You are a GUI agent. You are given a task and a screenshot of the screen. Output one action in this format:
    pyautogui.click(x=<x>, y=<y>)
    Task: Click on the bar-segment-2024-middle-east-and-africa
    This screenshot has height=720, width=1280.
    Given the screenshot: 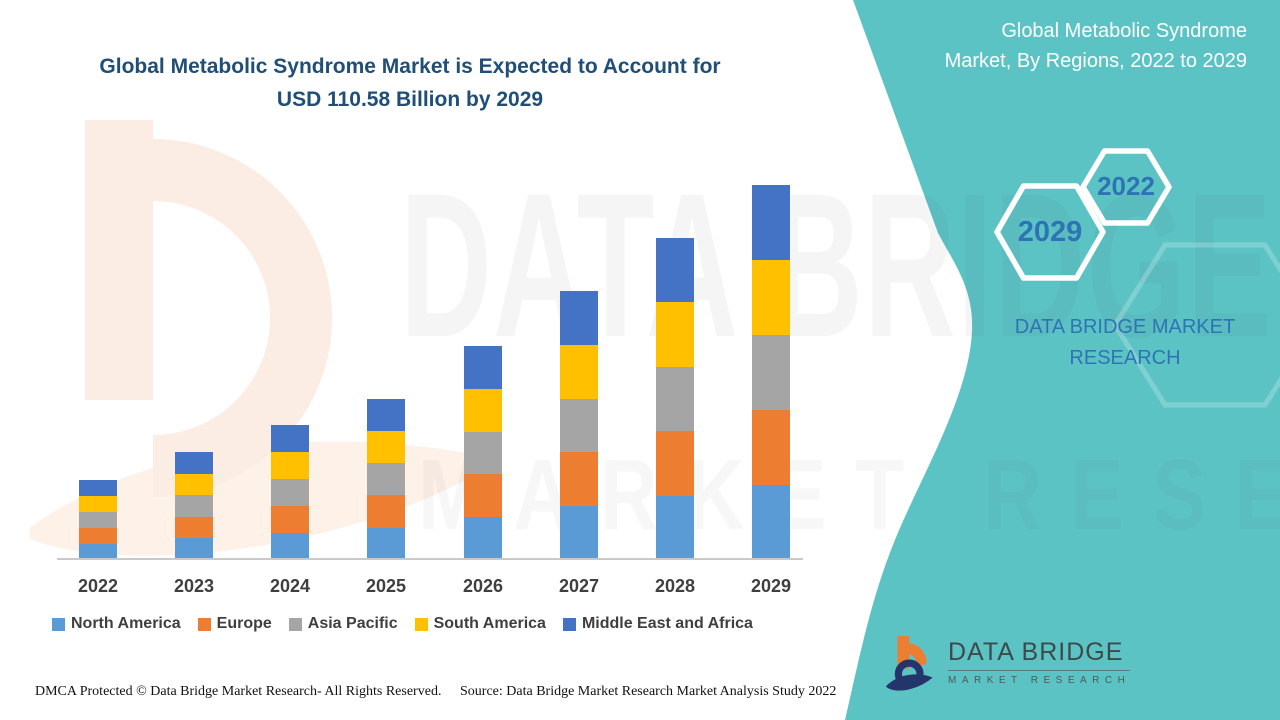 What is the action you would take?
    pyautogui.click(x=290, y=438)
    